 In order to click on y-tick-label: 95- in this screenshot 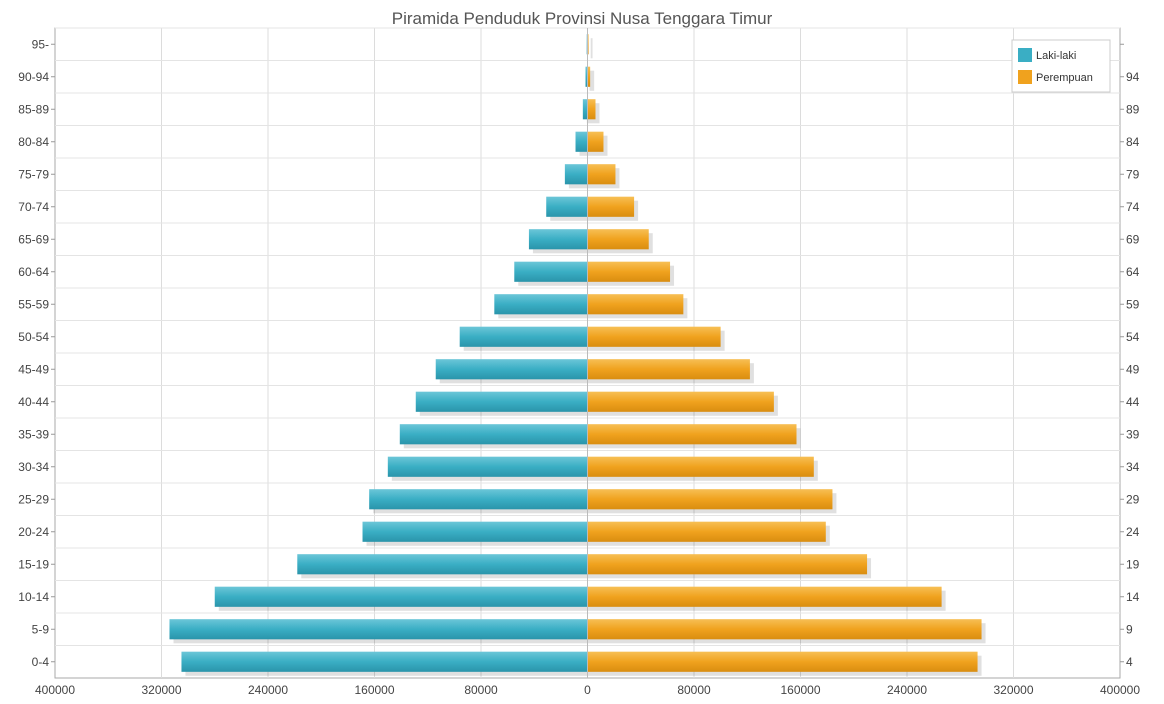, I will do `click(40, 44)`.